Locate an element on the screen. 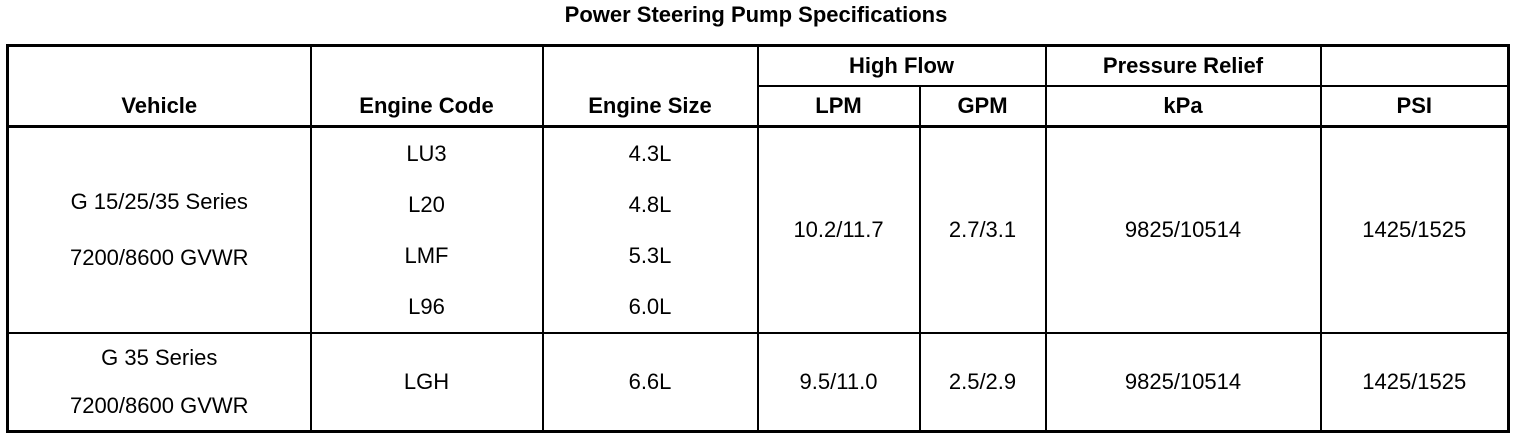 This screenshot has height=442, width=1520. header-row-bottom: LPM GPM kPa PSI is located at coordinates (759, 106).